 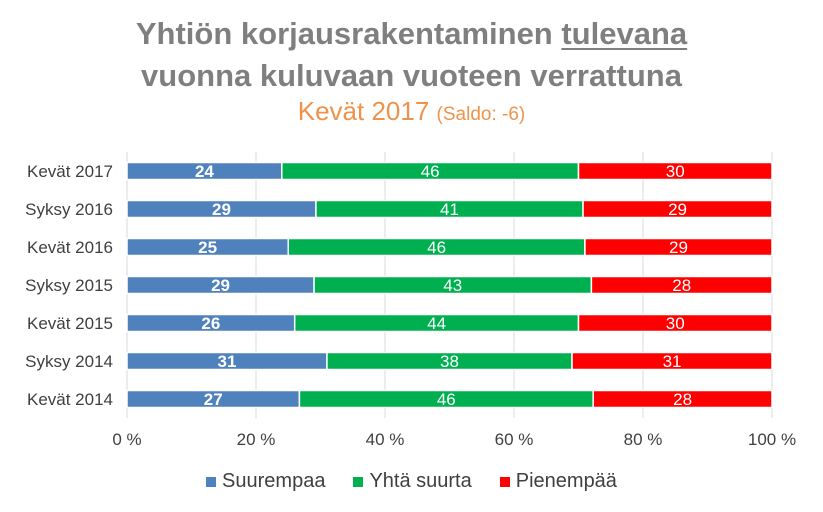 What do you see at coordinates (69, 285) in the screenshot?
I see `category-label: Syksy 2015` at bounding box center [69, 285].